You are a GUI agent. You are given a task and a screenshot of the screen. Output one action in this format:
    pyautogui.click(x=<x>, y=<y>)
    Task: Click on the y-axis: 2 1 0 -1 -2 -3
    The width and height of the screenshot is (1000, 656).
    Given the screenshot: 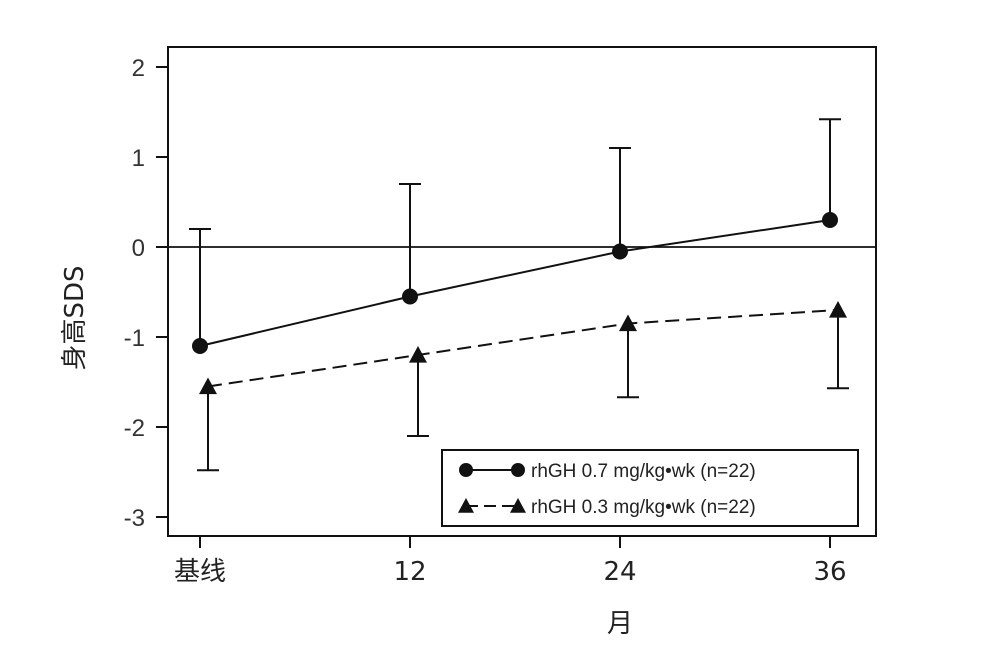 What is the action you would take?
    pyautogui.click(x=146, y=293)
    